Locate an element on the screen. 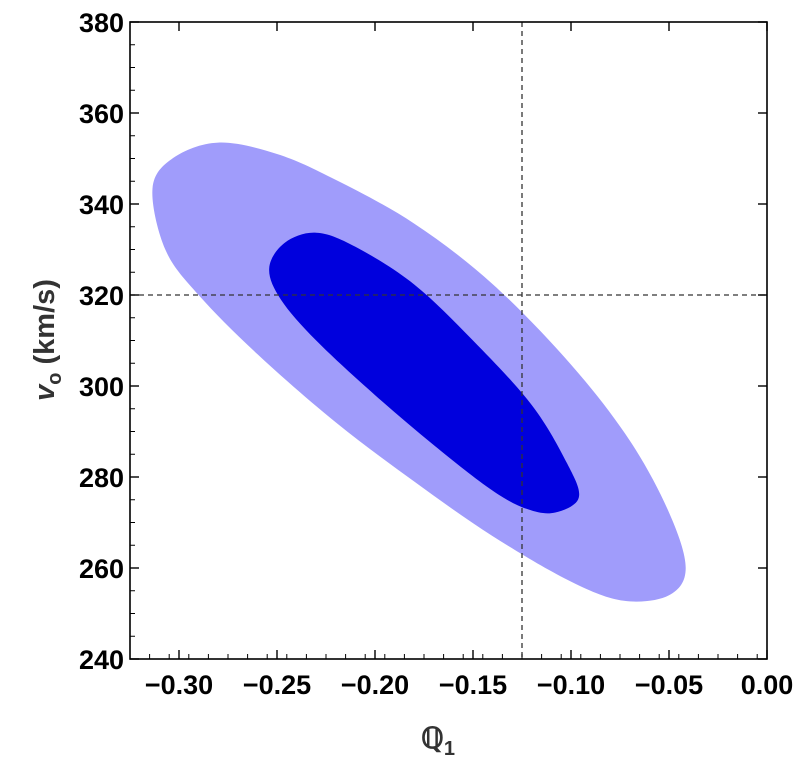 Image resolution: width=800 pixels, height=767 pixels. y-axis-label: vo (km/s) is located at coordinates (47, 340).